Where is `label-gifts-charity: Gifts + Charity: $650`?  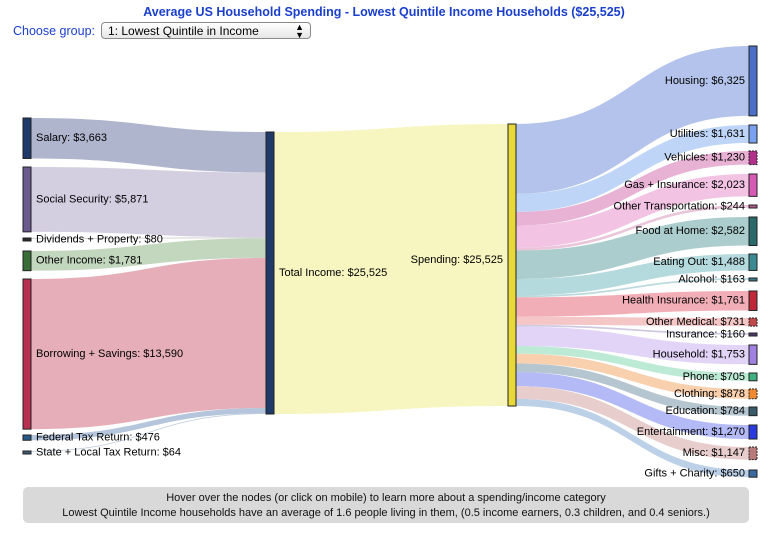
label-gifts-charity: Gifts + Charity: $650 is located at coordinates (694, 473).